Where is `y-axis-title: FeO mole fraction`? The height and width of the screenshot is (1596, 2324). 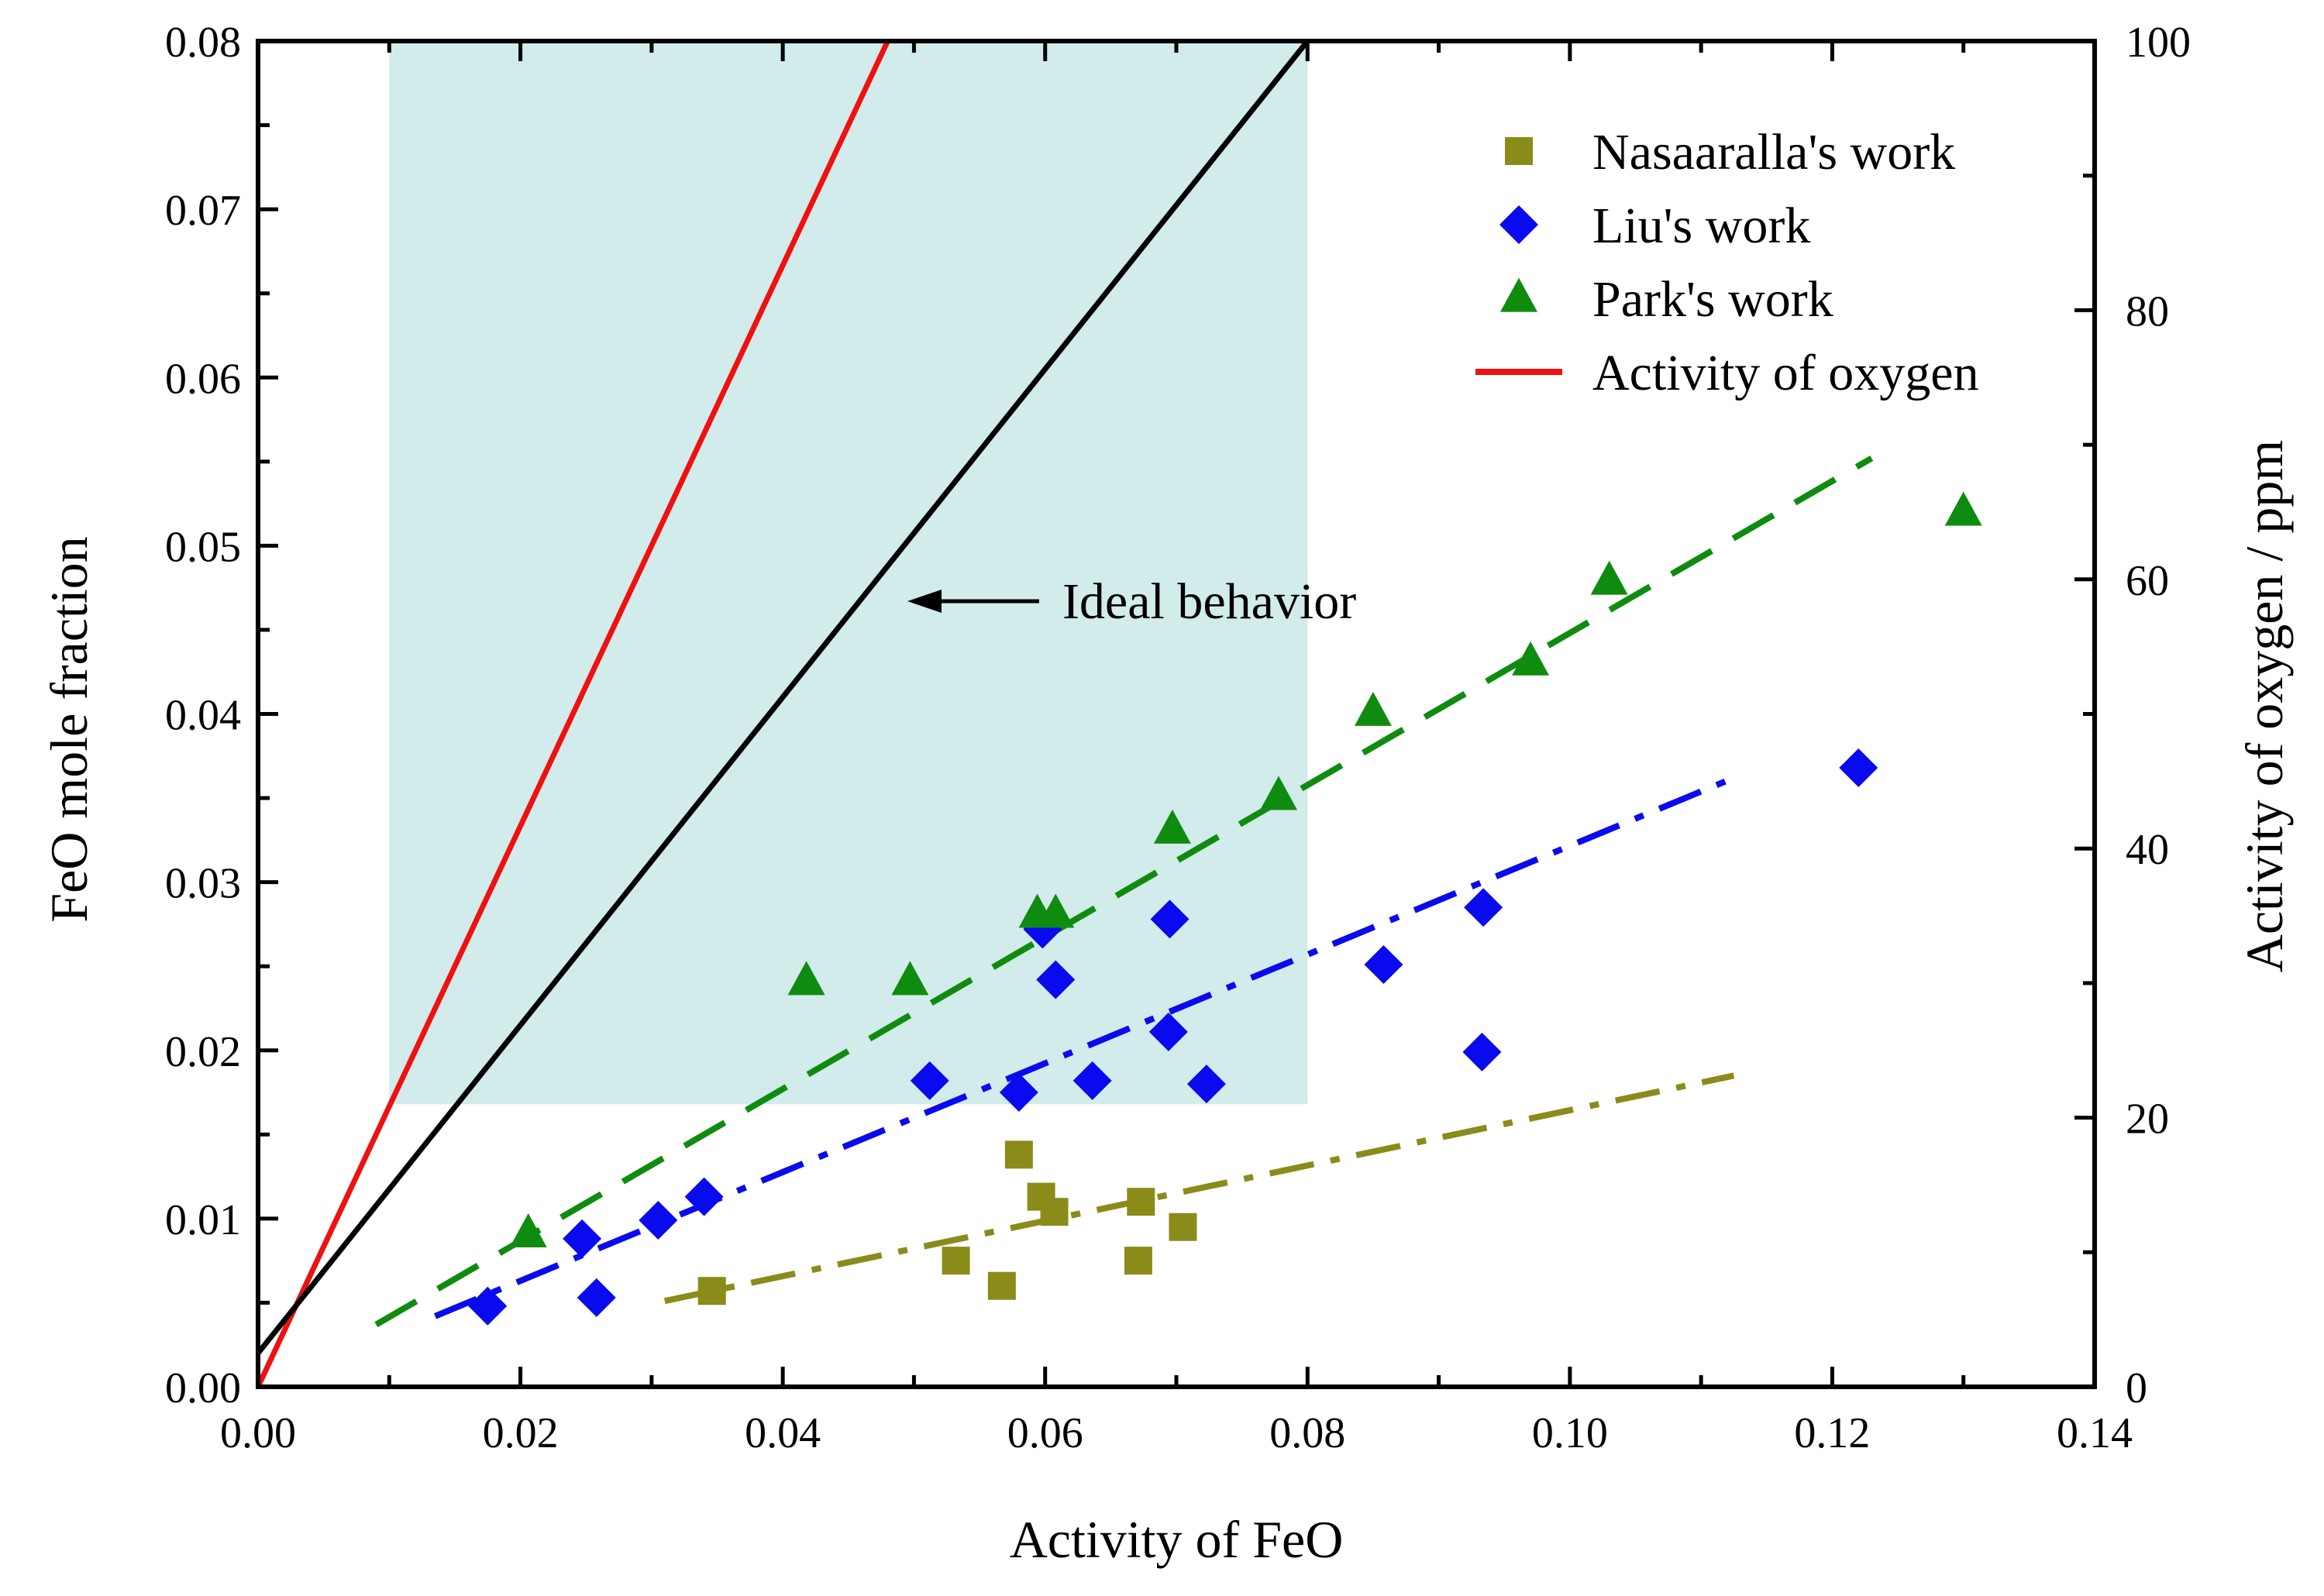 y-axis-title: FeO mole fraction is located at coordinates (69, 729).